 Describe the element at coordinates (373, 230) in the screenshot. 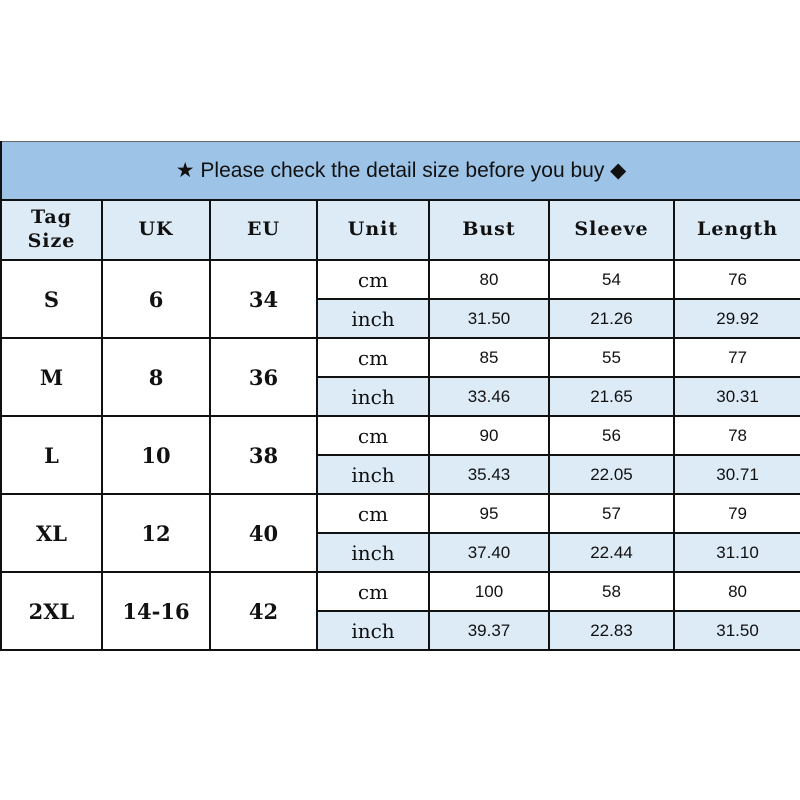

I see `column-header: Unit` at that location.